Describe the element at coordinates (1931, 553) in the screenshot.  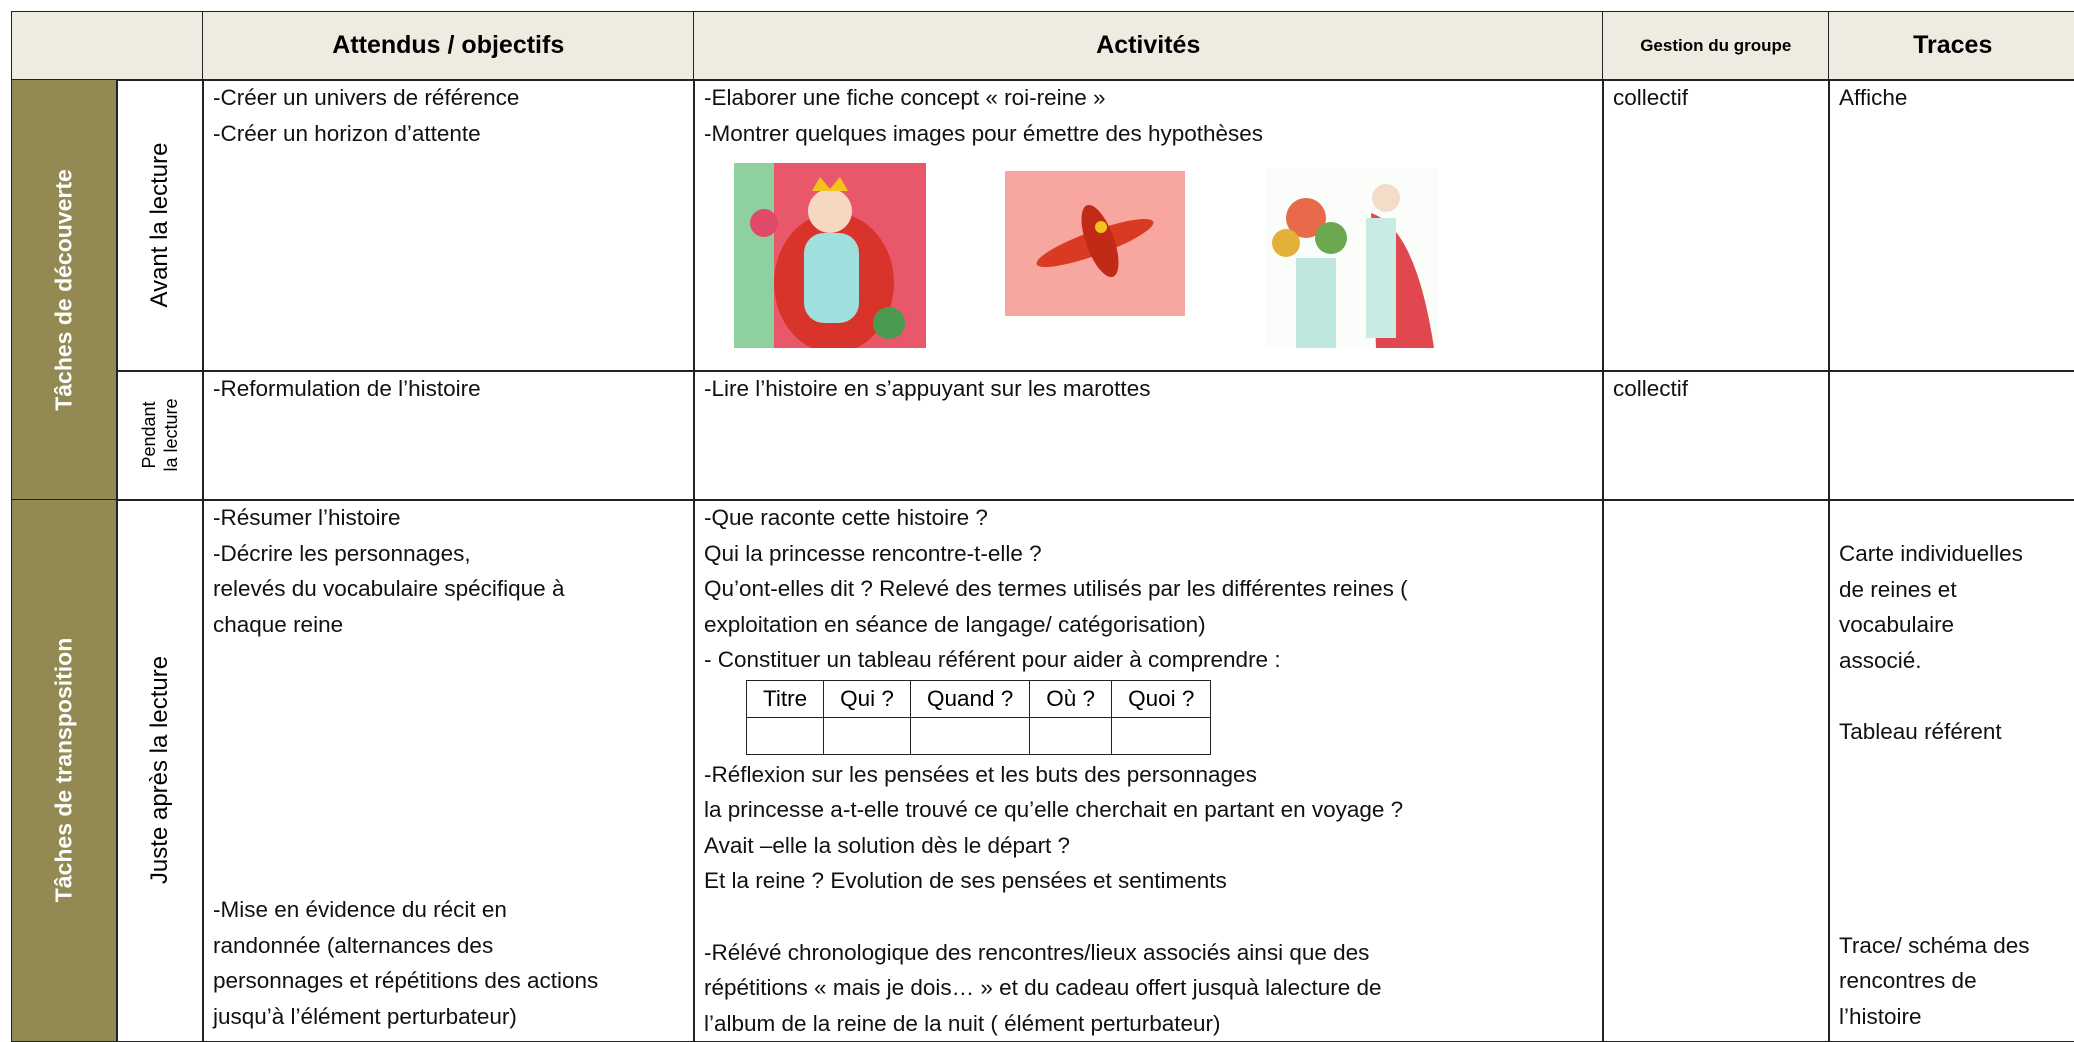
I see `text-line: Carte individuelles` at that location.